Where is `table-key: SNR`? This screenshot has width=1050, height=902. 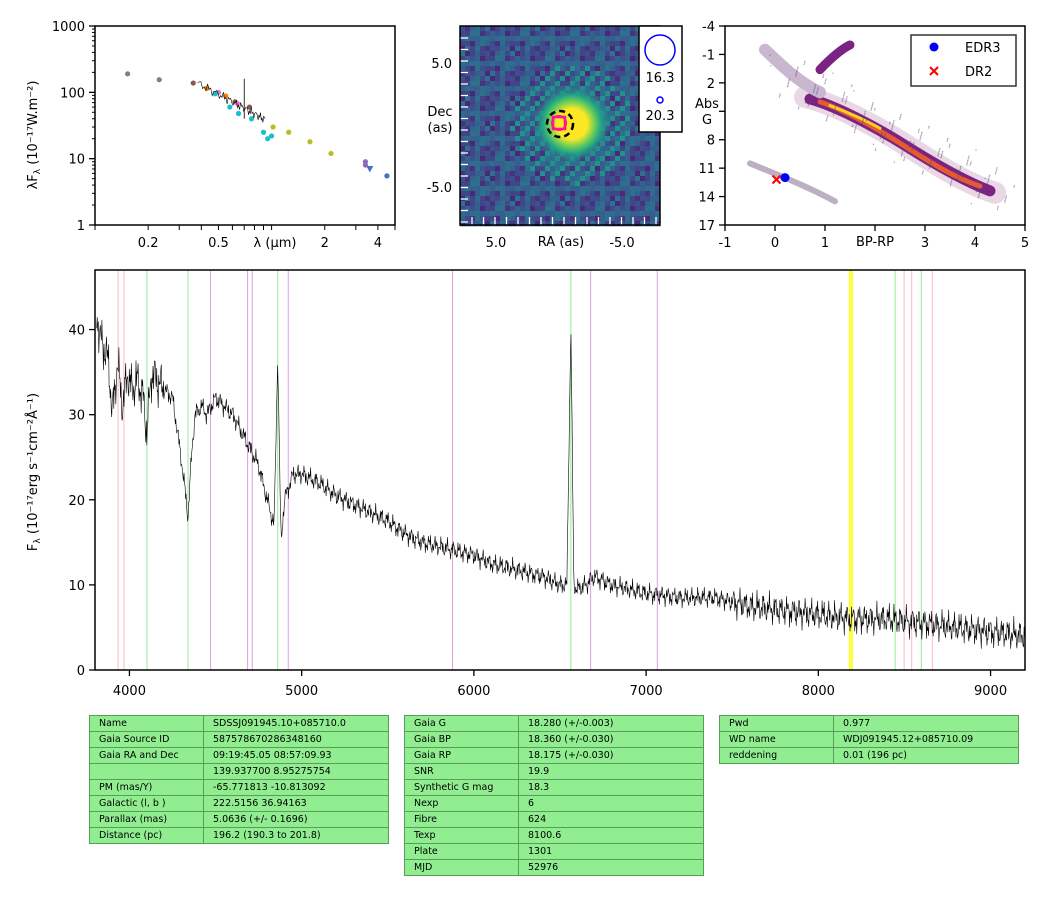 table-key: SNR is located at coordinates (461, 771).